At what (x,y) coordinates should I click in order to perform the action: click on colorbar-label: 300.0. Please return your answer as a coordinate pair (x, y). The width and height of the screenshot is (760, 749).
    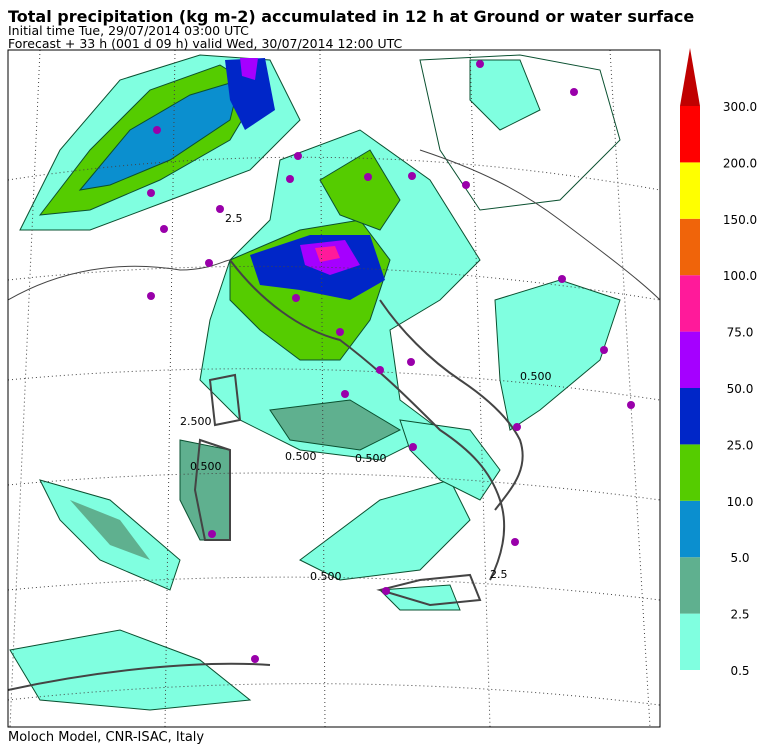
    Looking at the image, I should click on (740, 107).